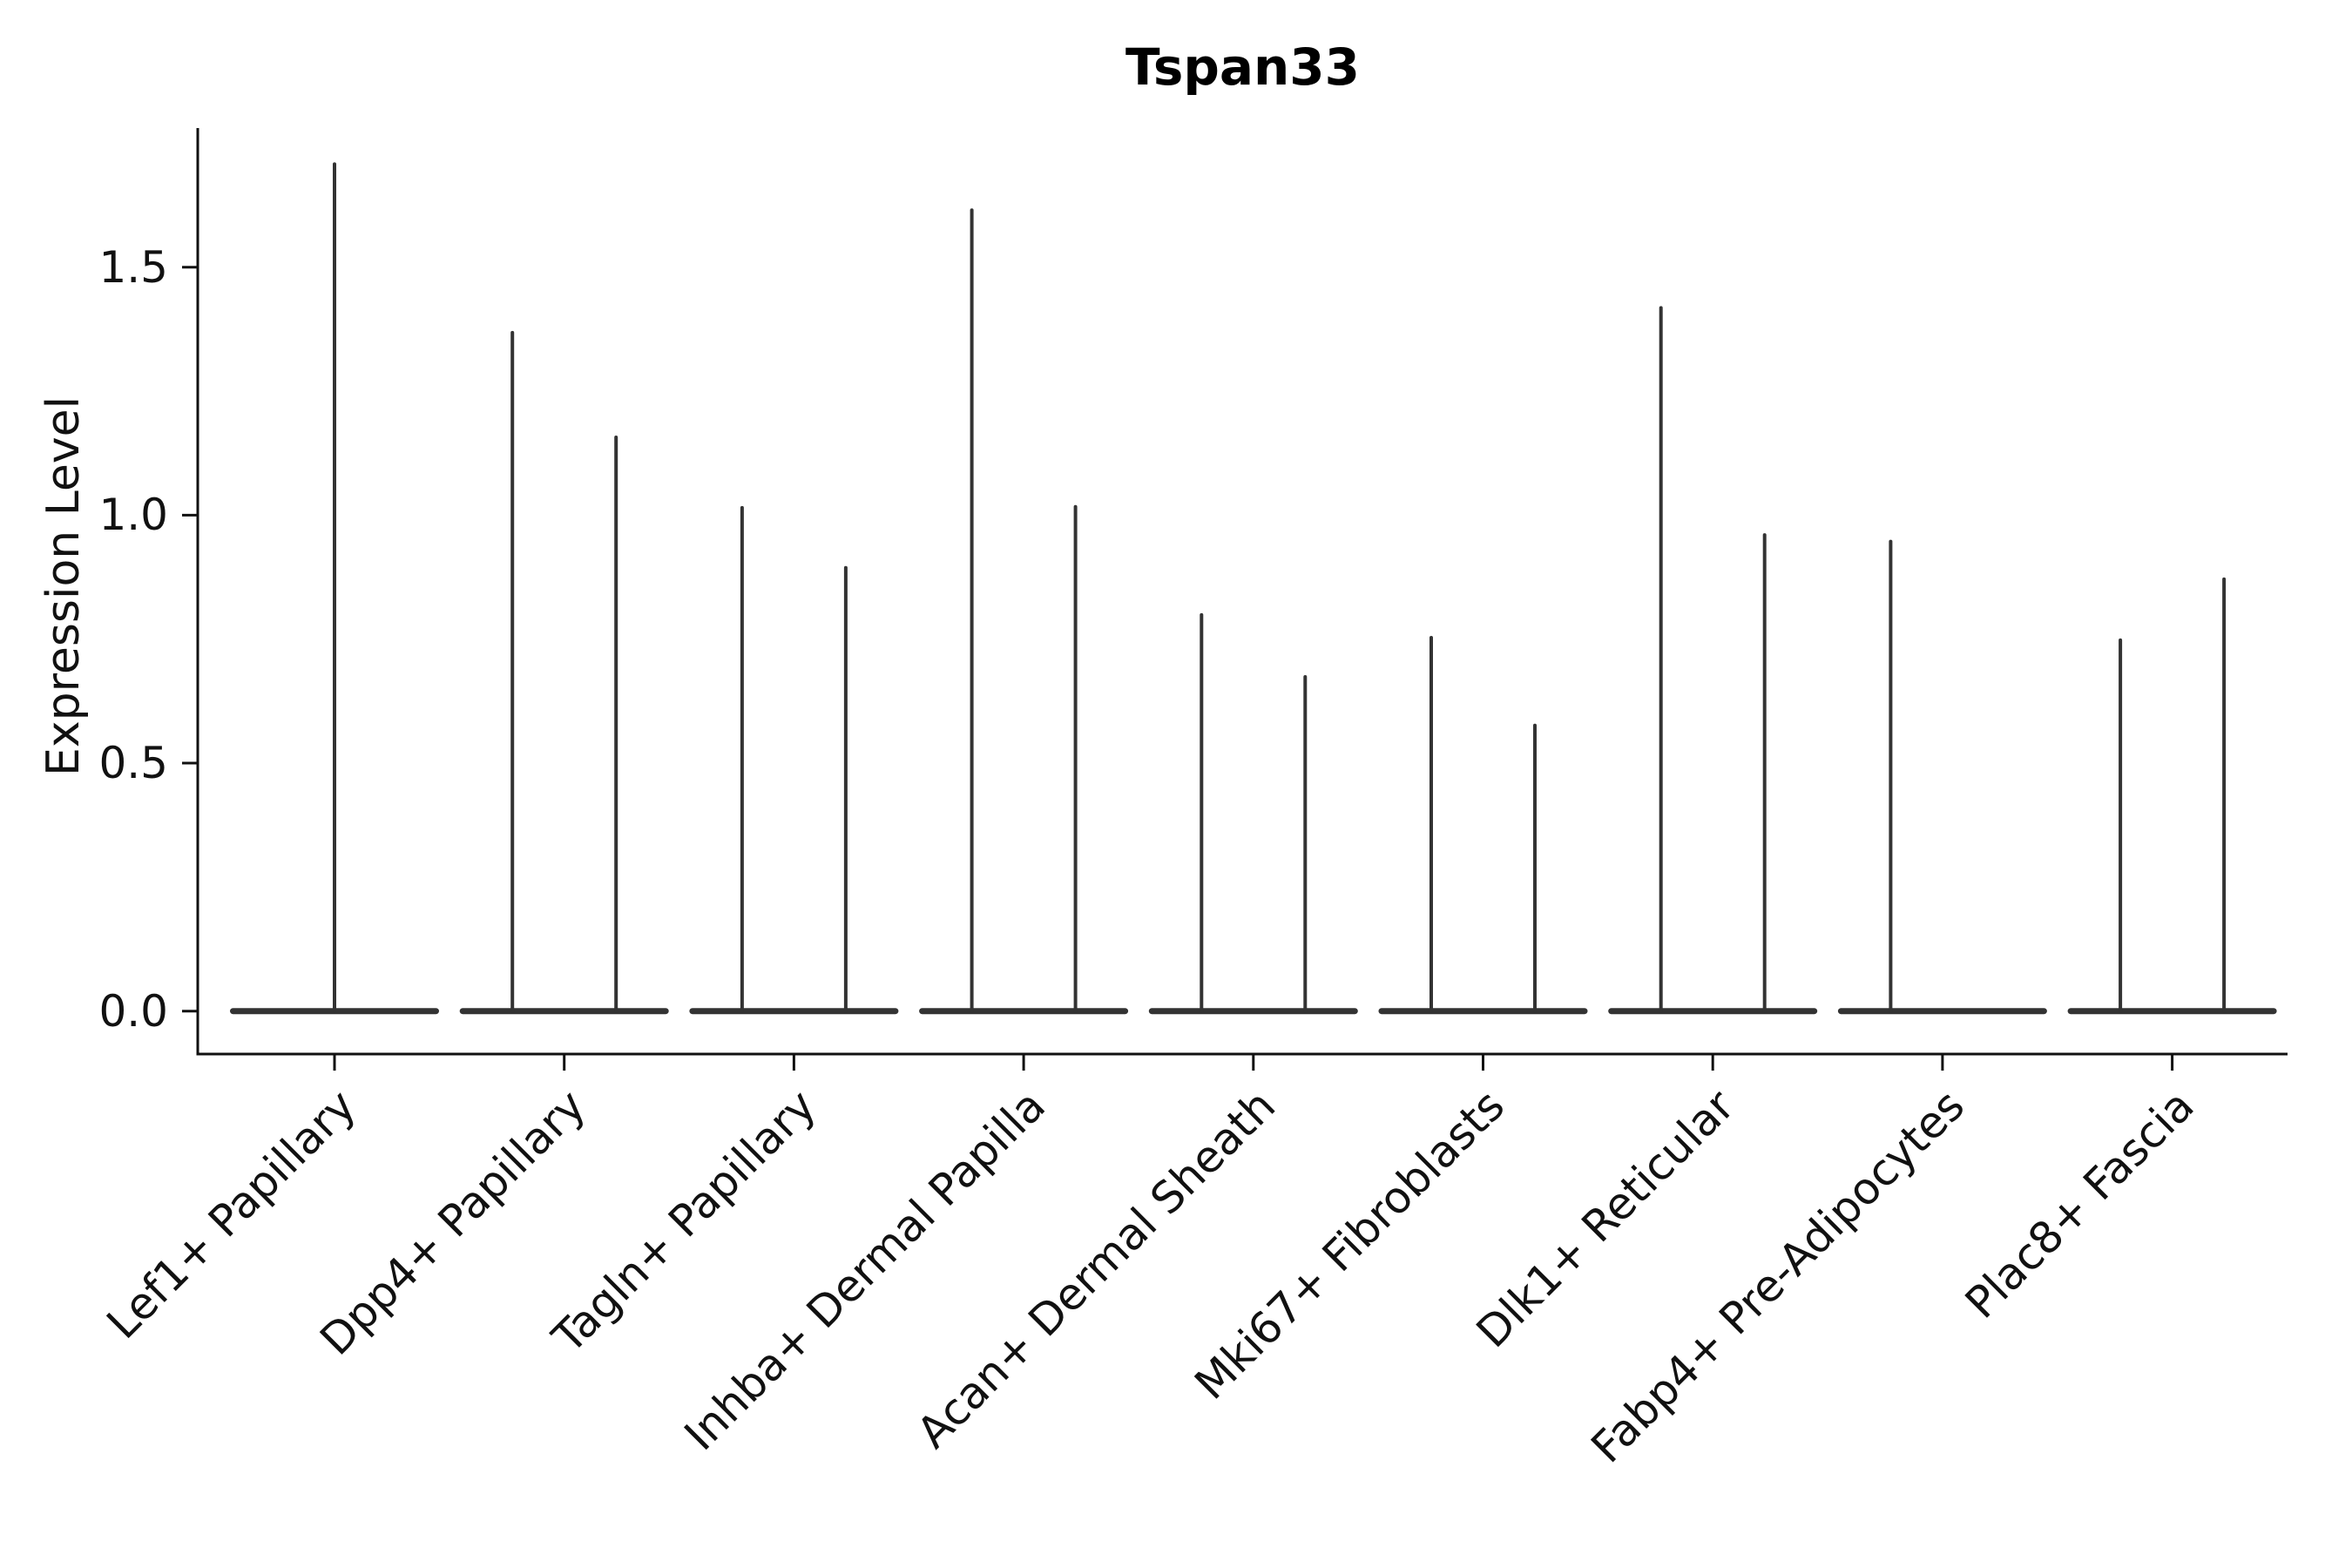 This screenshot has width=2352, height=1568. Describe the element at coordinates (133, 267) in the screenshot. I see `y-tick-label: 1.5` at that location.